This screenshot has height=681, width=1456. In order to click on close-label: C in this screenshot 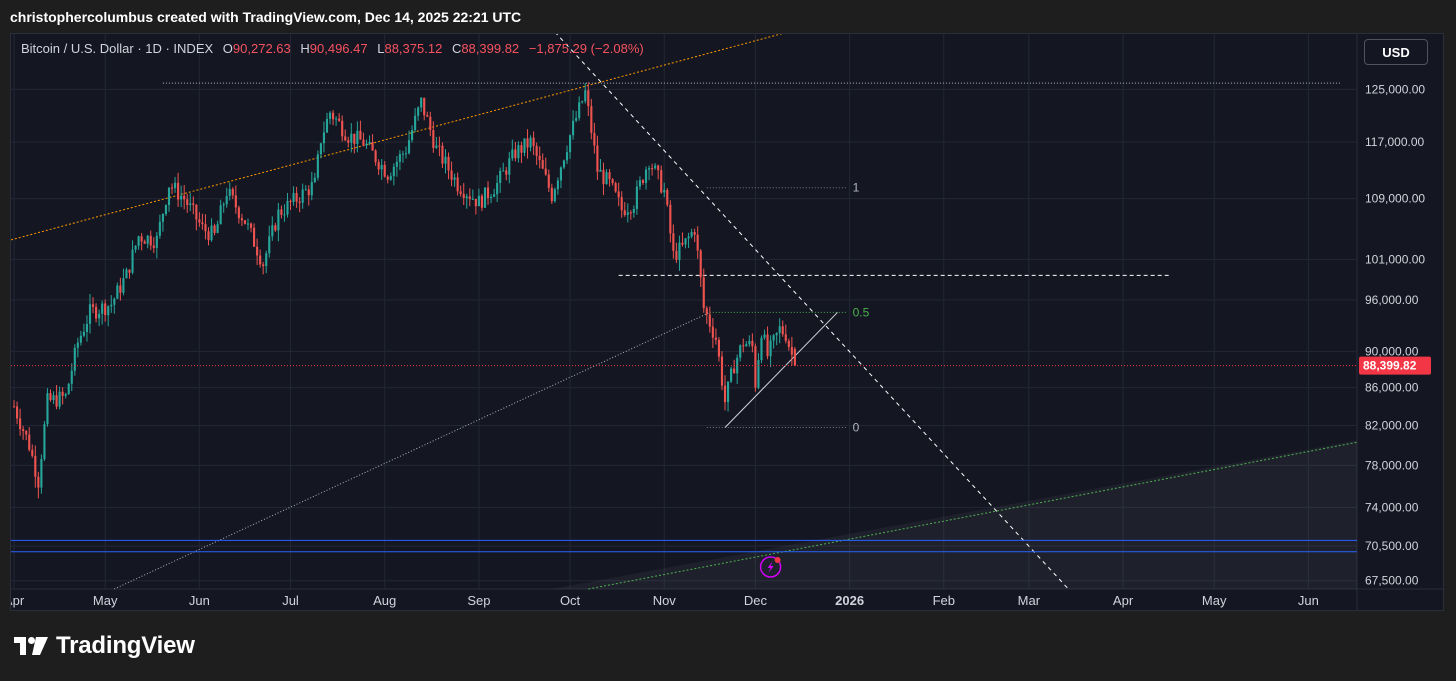, I will do `click(456, 48)`.